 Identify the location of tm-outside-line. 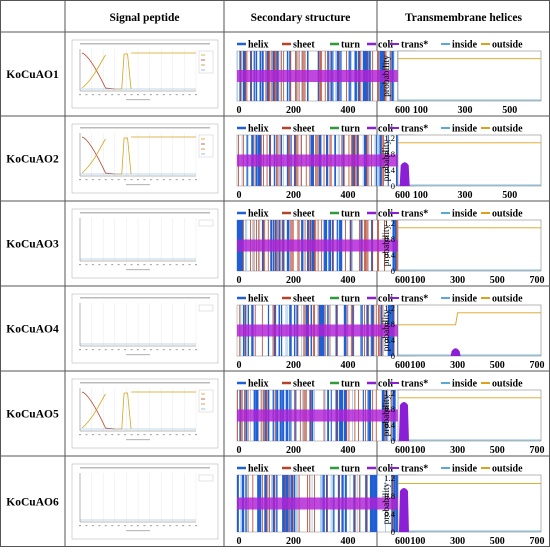
(469, 319).